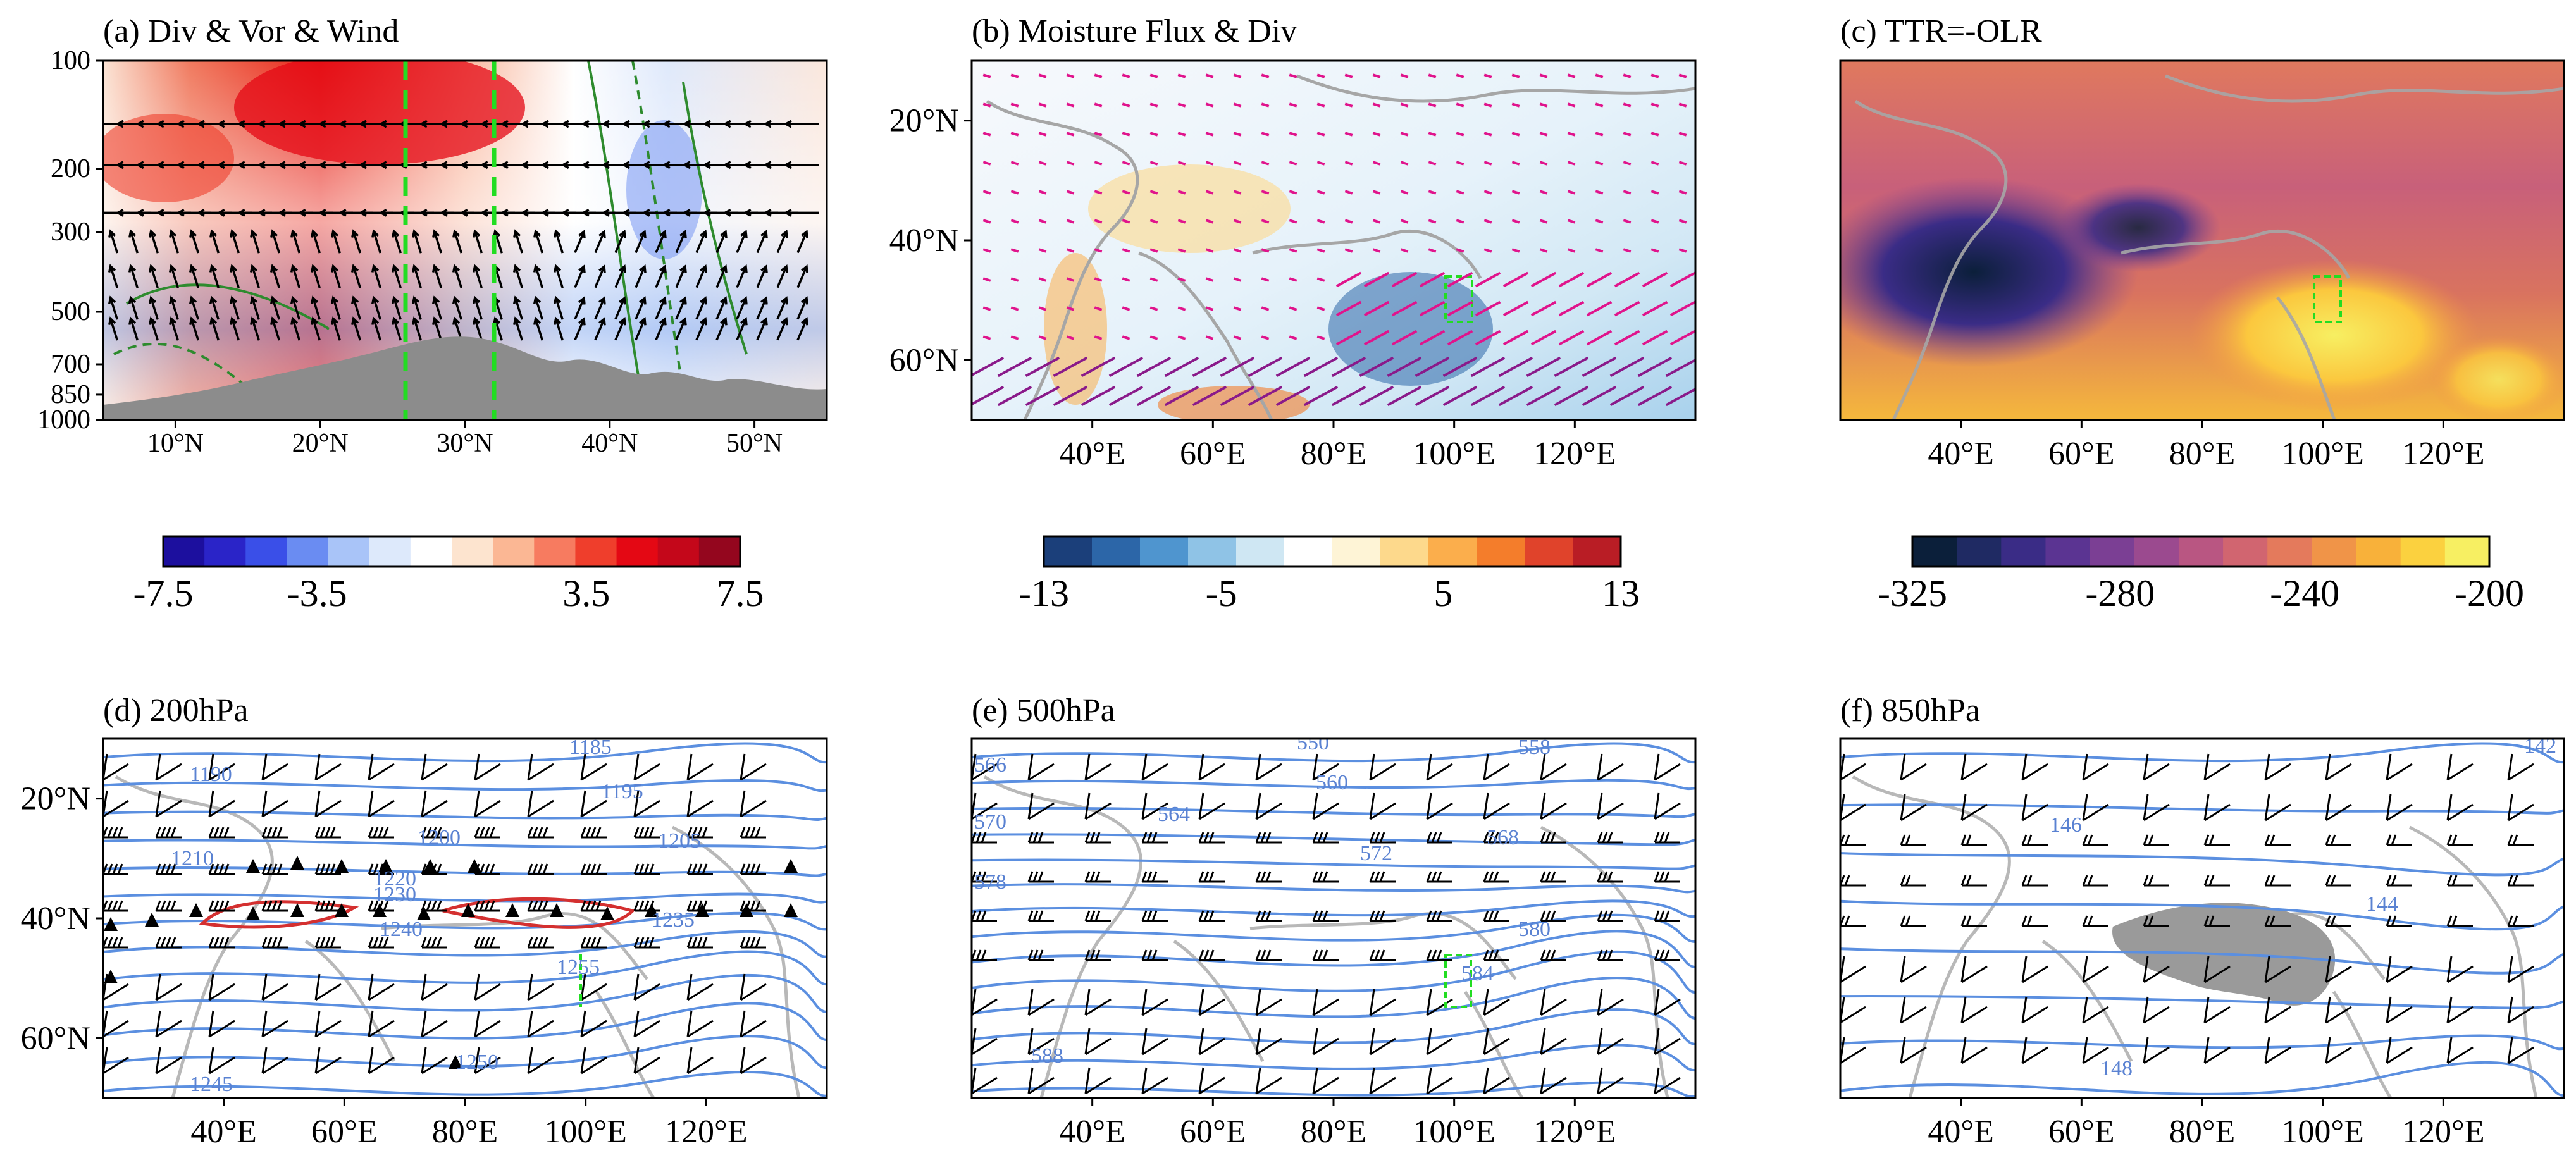 The width and height of the screenshot is (2576, 1153). What do you see at coordinates (71, 232) in the screenshot?
I see `panel-a-y-tick-label: 300` at bounding box center [71, 232].